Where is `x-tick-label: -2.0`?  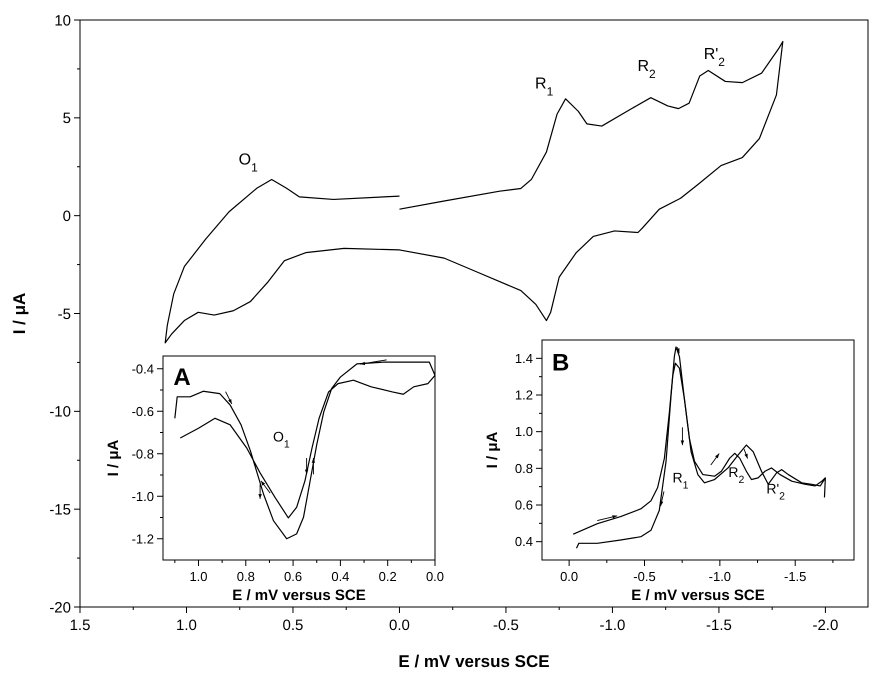 x-tick-label: -2.0 is located at coordinates (825, 625).